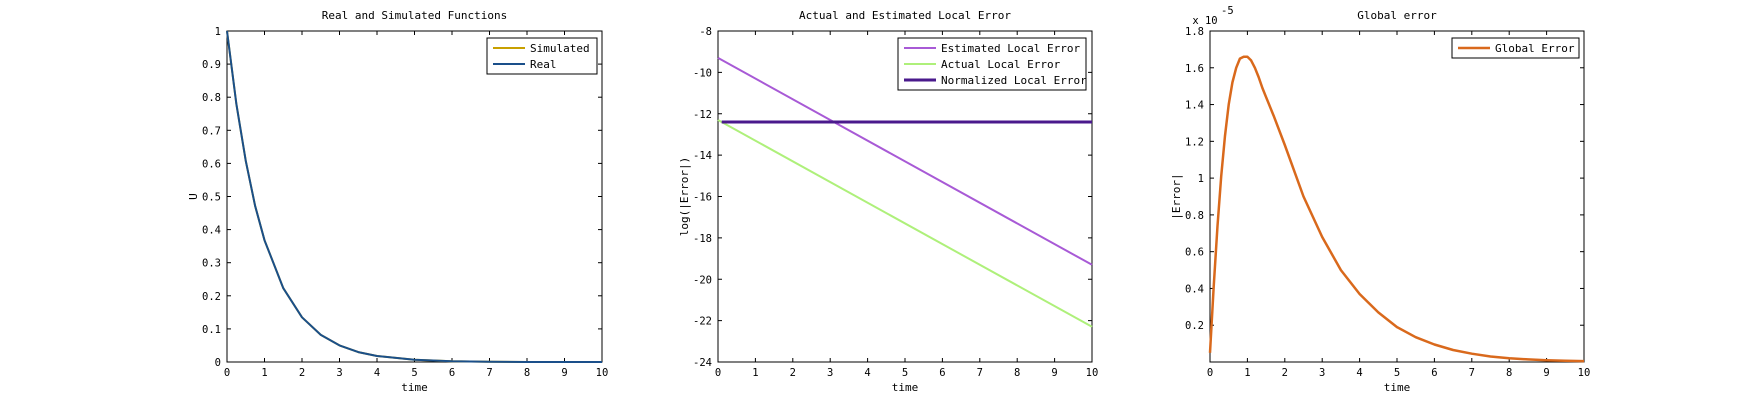 The width and height of the screenshot is (1739, 406). What do you see at coordinates (543, 64) in the screenshot?
I see `legend-label: Real` at bounding box center [543, 64].